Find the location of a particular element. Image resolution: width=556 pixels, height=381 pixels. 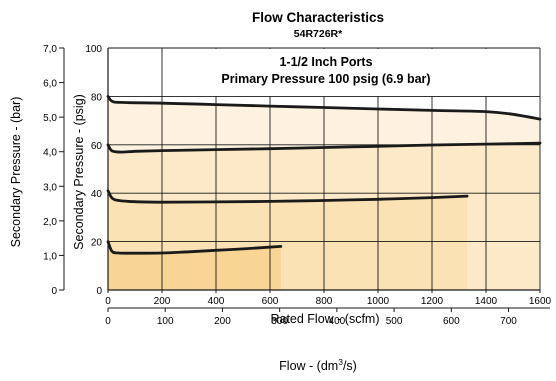

x2-tick-label-5: 500 is located at coordinates (394, 321).